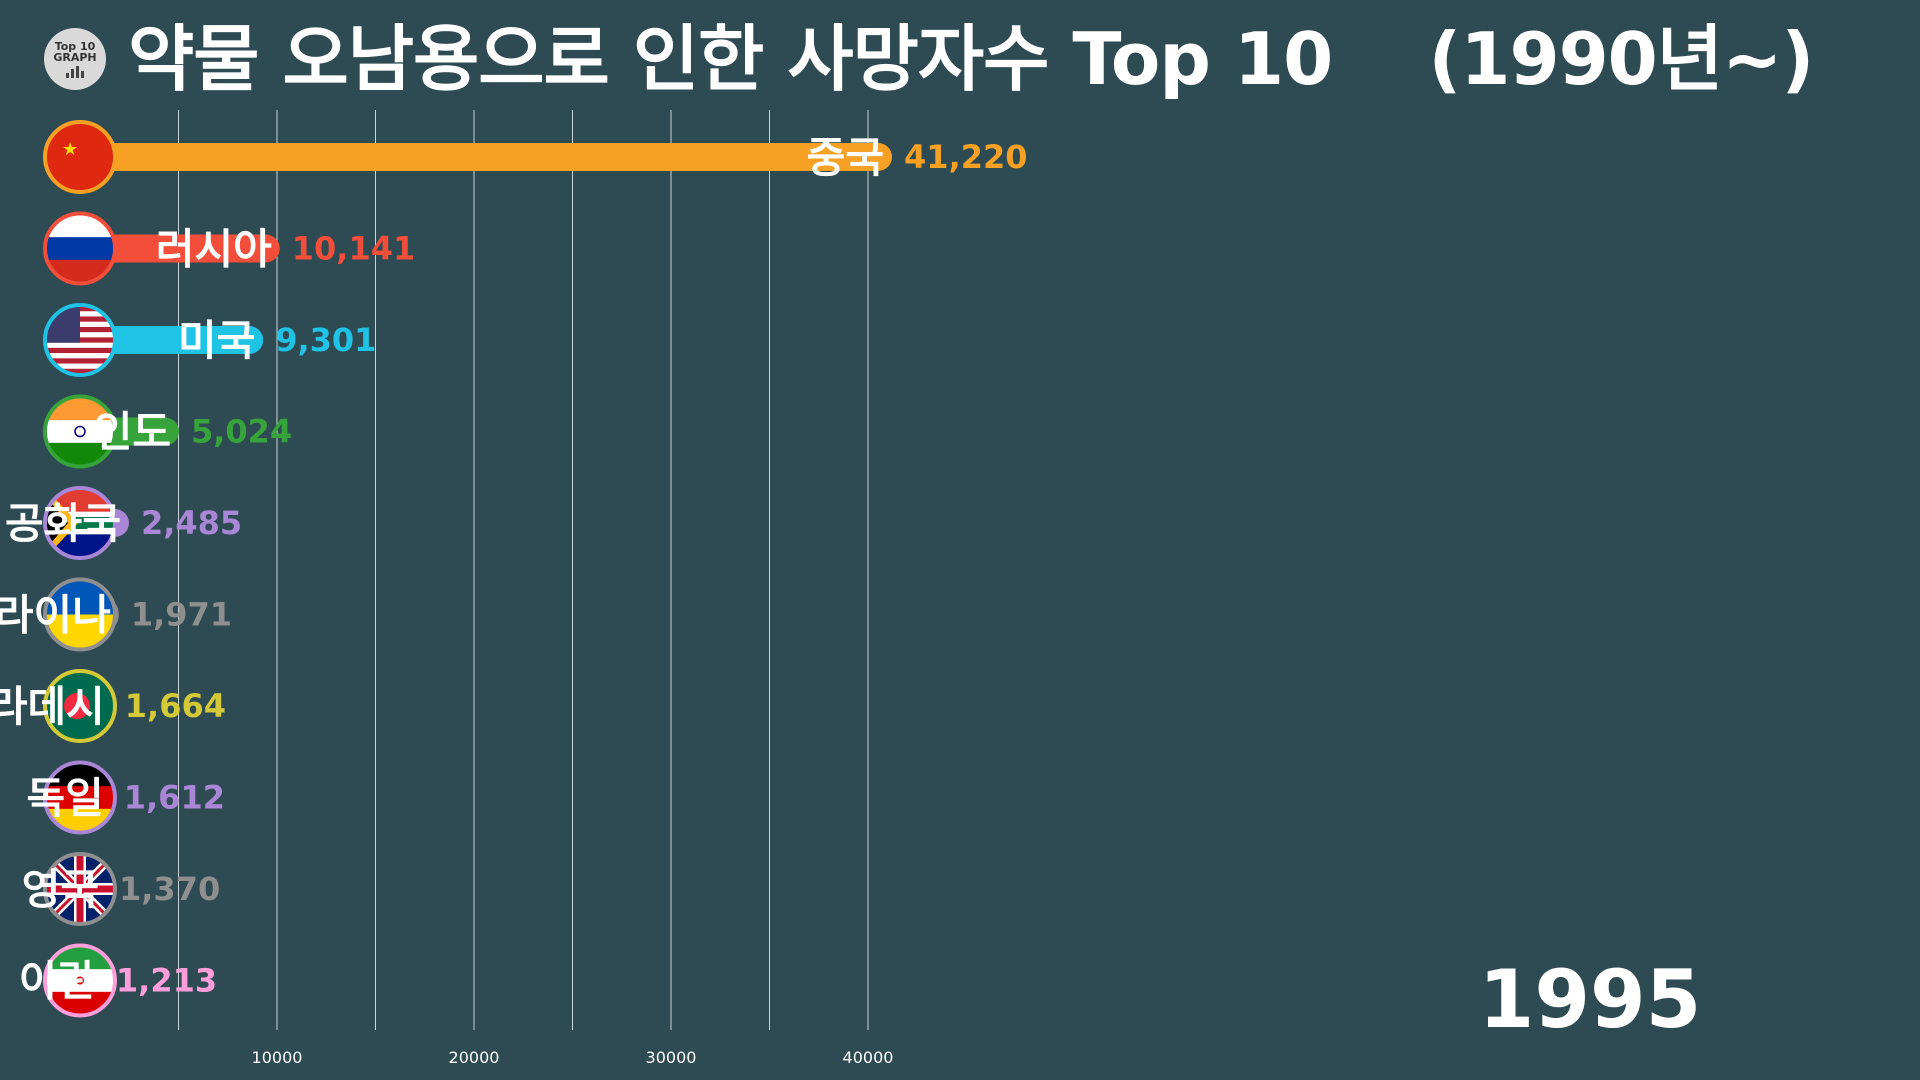 This screenshot has width=1920, height=1080. What do you see at coordinates (216, 340) in the screenshot?
I see `category-label: 미국` at bounding box center [216, 340].